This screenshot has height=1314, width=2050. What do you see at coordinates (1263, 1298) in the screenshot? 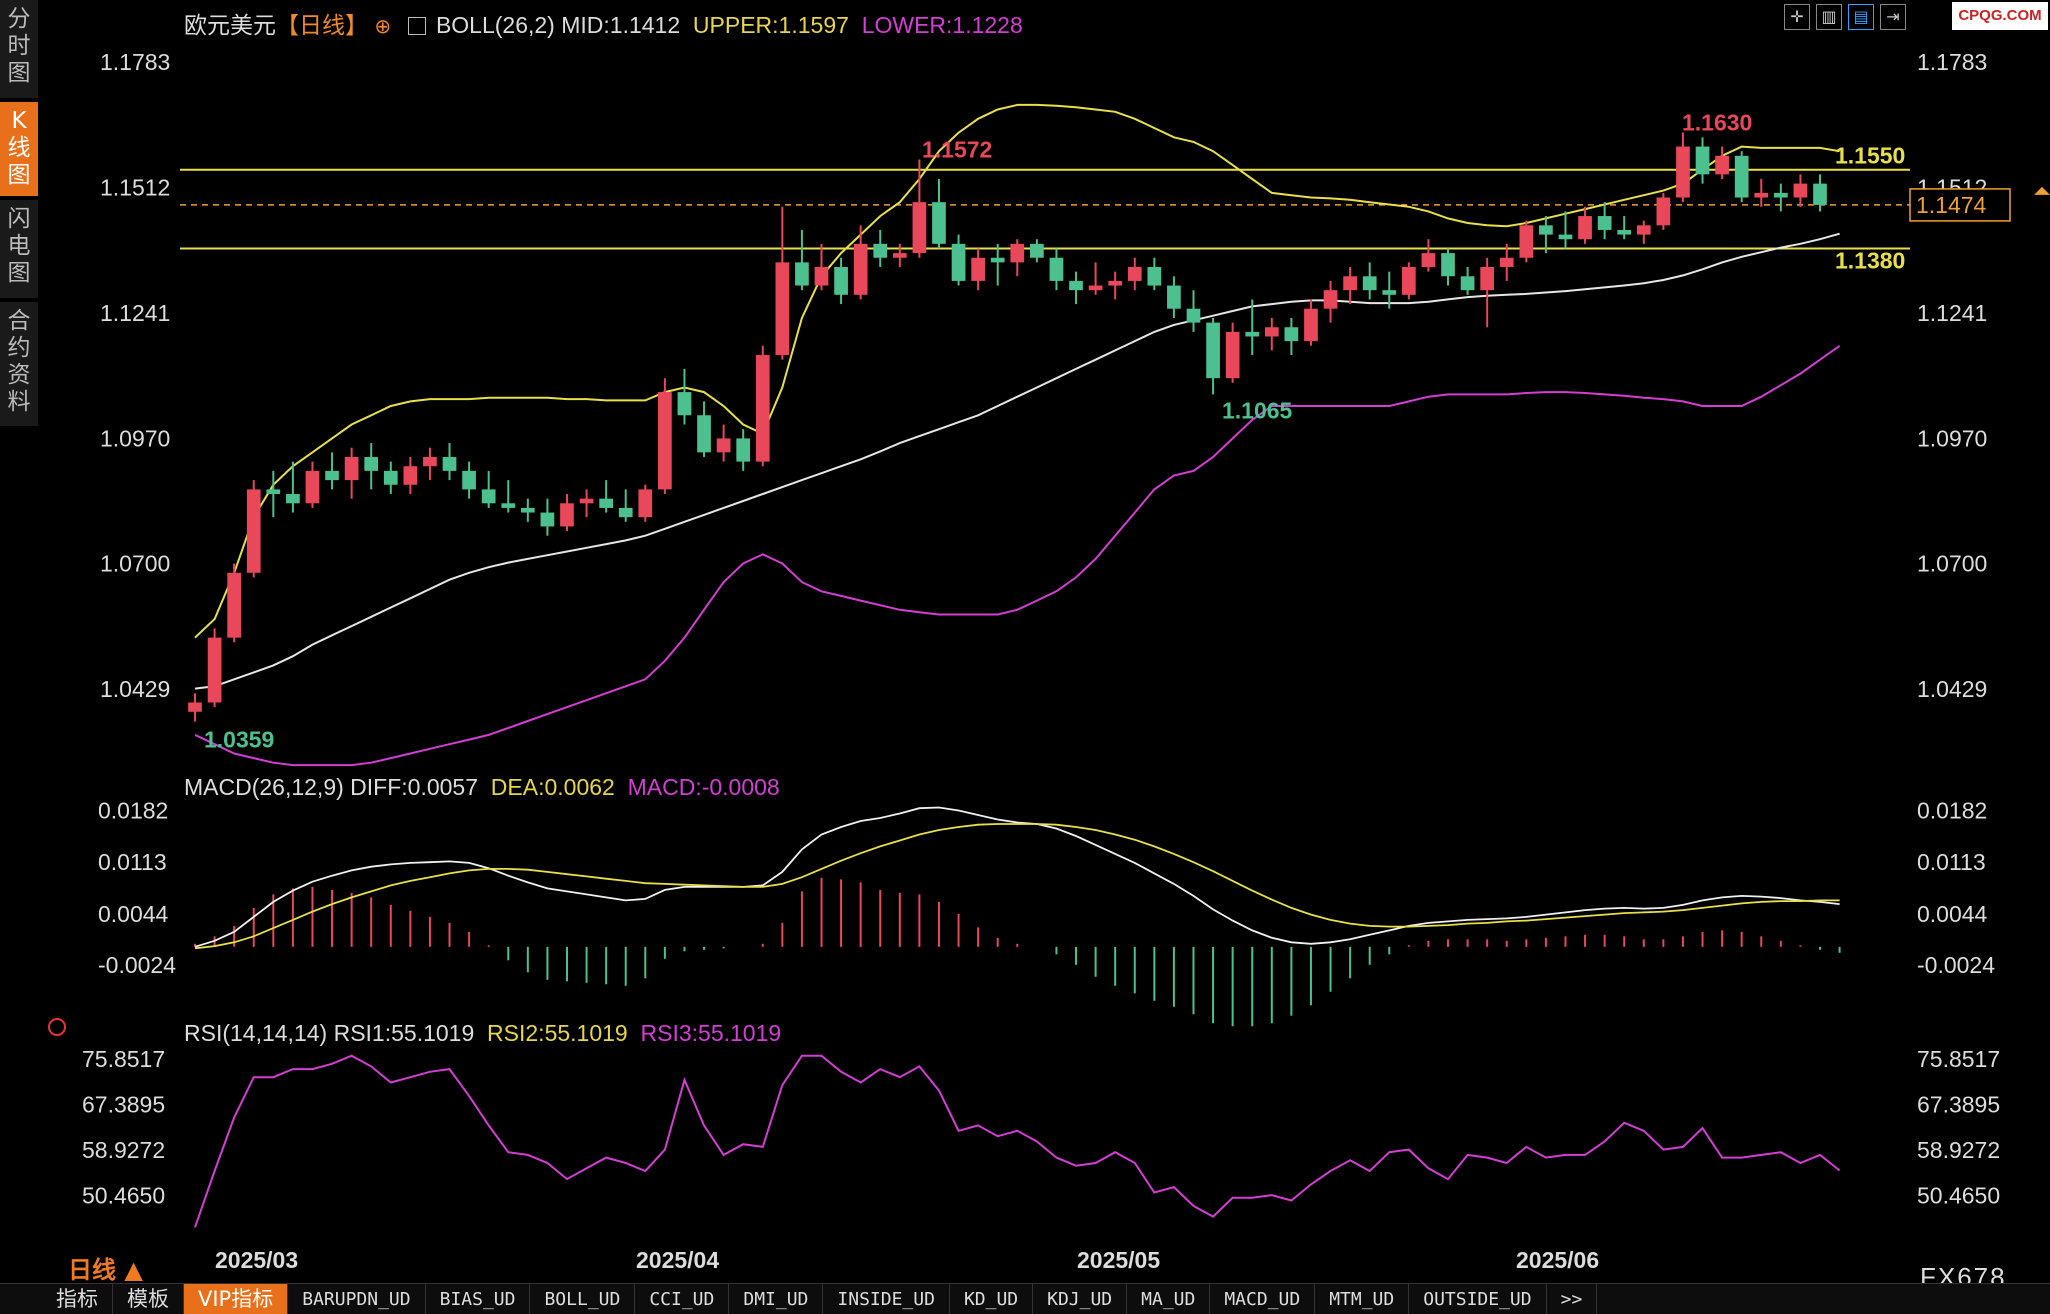
I see `indicator-tab: MACD_UD` at bounding box center [1263, 1298].